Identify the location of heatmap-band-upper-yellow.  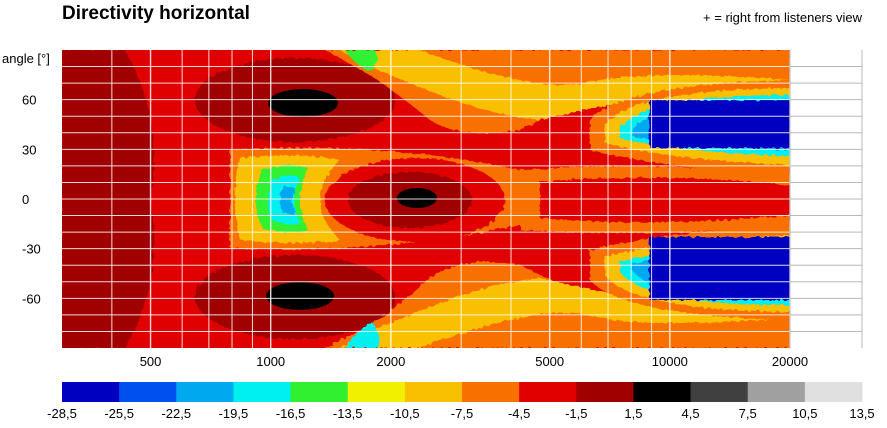
(565, 85).